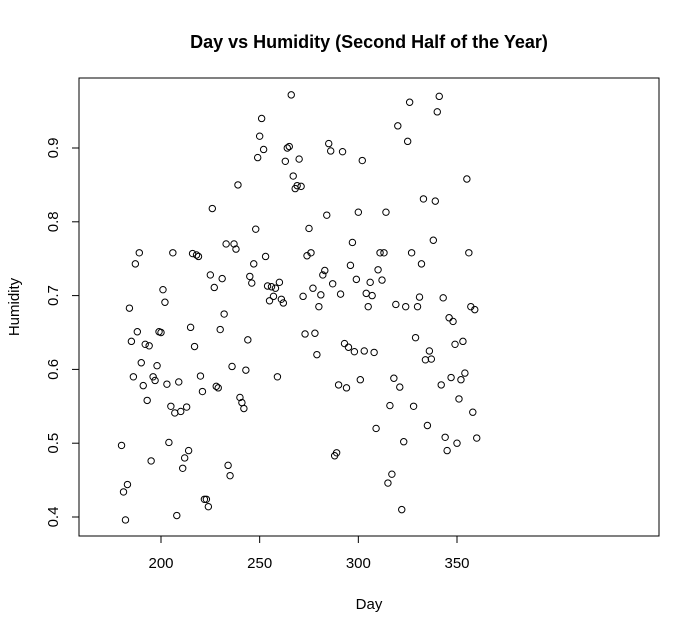  I want to click on y-tick-label: 0.7, so click(53, 295).